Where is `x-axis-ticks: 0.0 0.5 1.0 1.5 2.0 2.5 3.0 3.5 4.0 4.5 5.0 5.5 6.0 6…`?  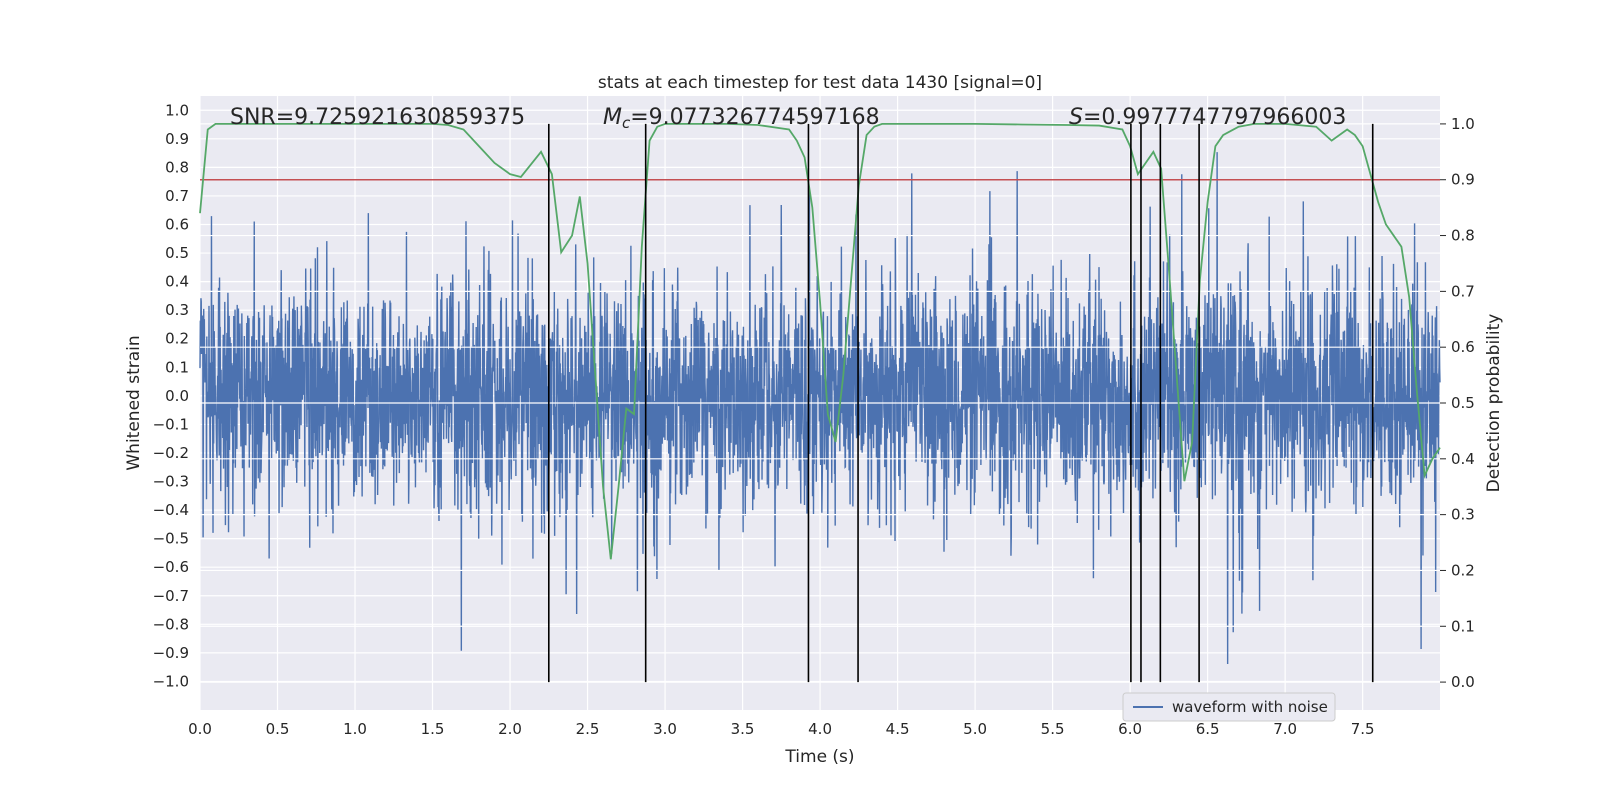
x-axis-ticks: 0.0 0.5 1.0 1.5 2.0 2.5 3.0 3.5 4.0 4.5 5.0 5.5 6.0 6… is located at coordinates (781, 729).